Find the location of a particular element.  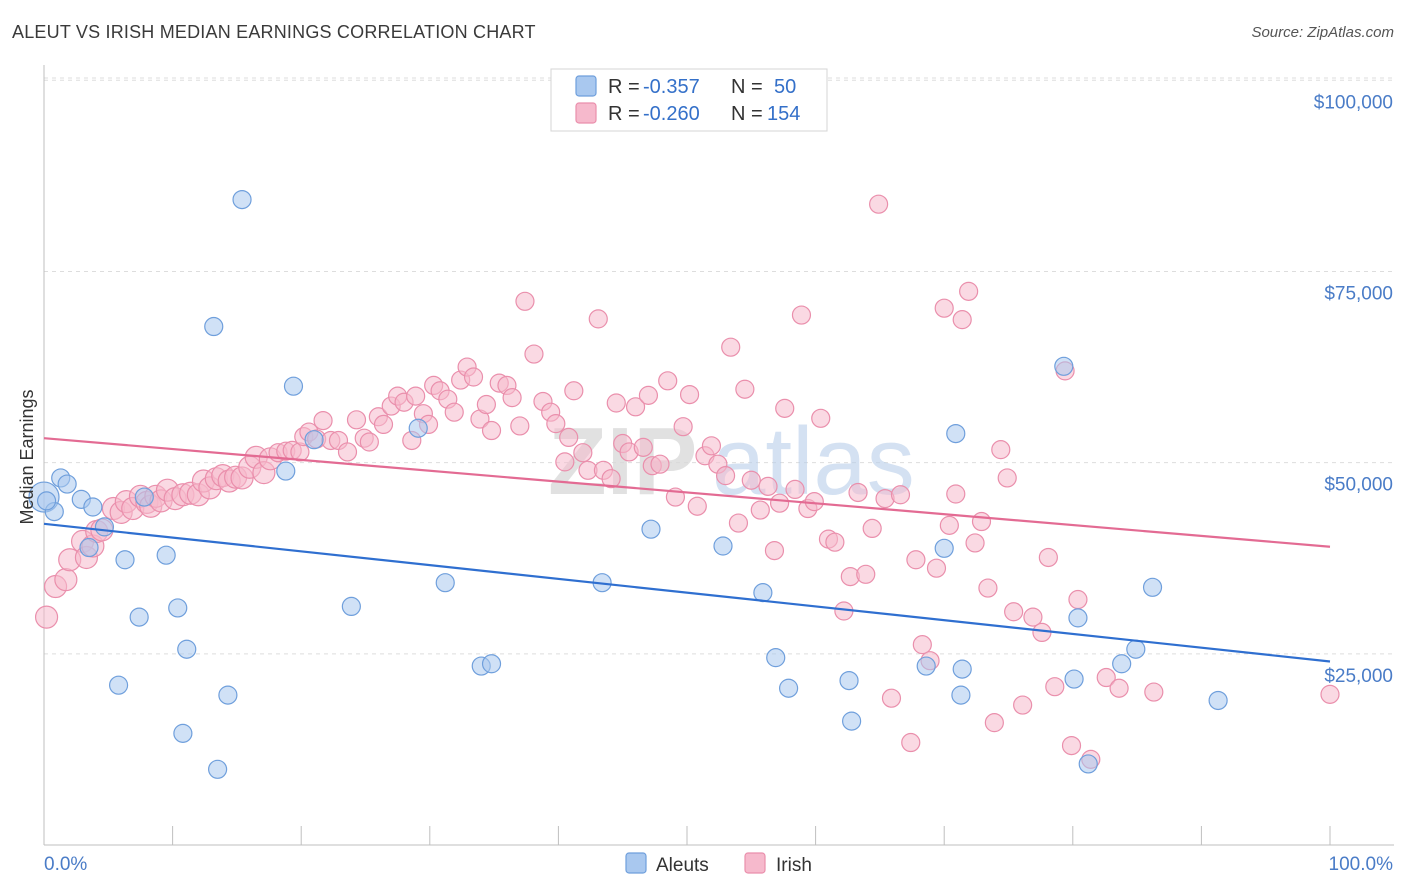

series-legend: Aleuts Irish is located at coordinates (718, 864).